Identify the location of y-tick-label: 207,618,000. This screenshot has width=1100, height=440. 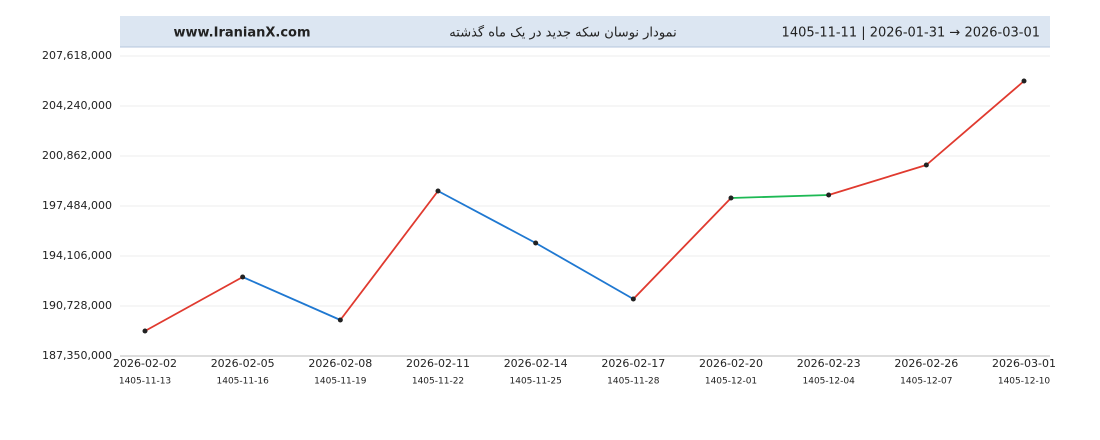
(77, 55).